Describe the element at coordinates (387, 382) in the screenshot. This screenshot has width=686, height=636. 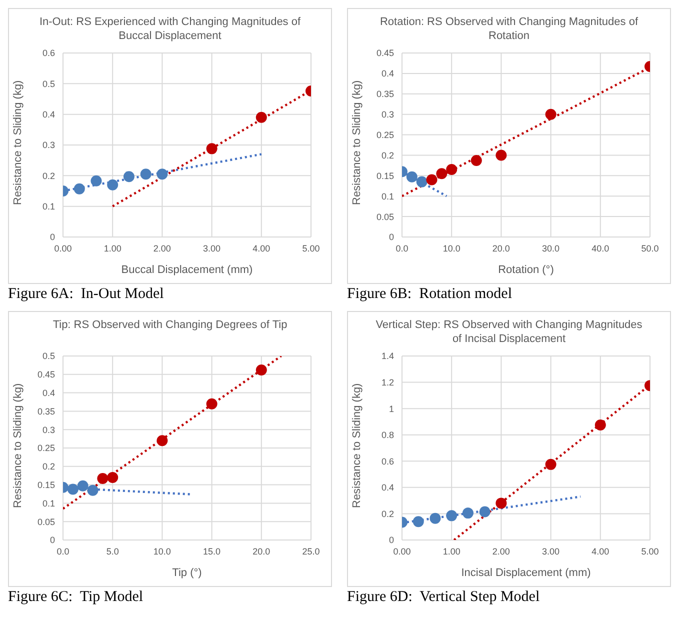
I see `y-tick-label: 1.2` at that location.